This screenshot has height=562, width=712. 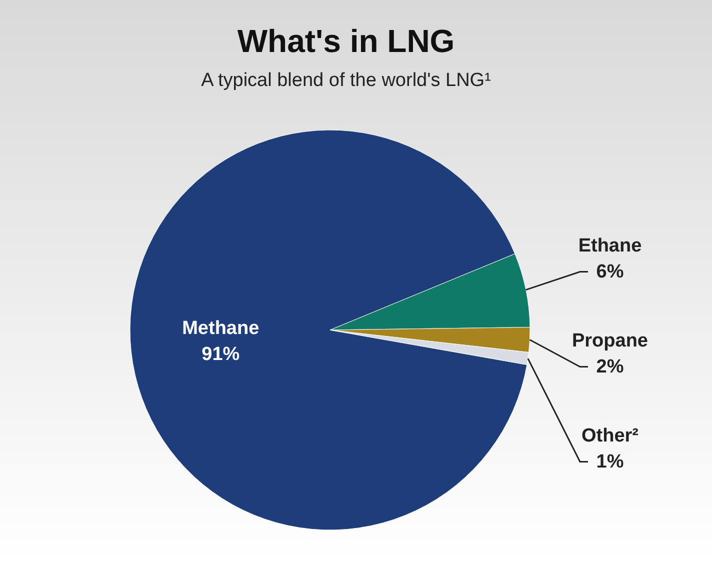 What do you see at coordinates (610, 272) in the screenshot?
I see `data-label: 6%` at bounding box center [610, 272].